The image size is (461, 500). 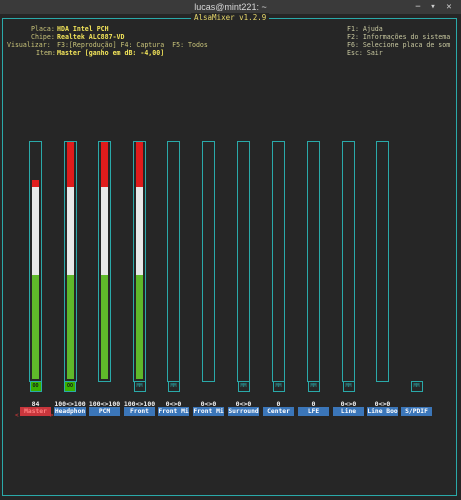 I want to click on chip-value: Realtek ALC887-VD, so click(x=91, y=37).